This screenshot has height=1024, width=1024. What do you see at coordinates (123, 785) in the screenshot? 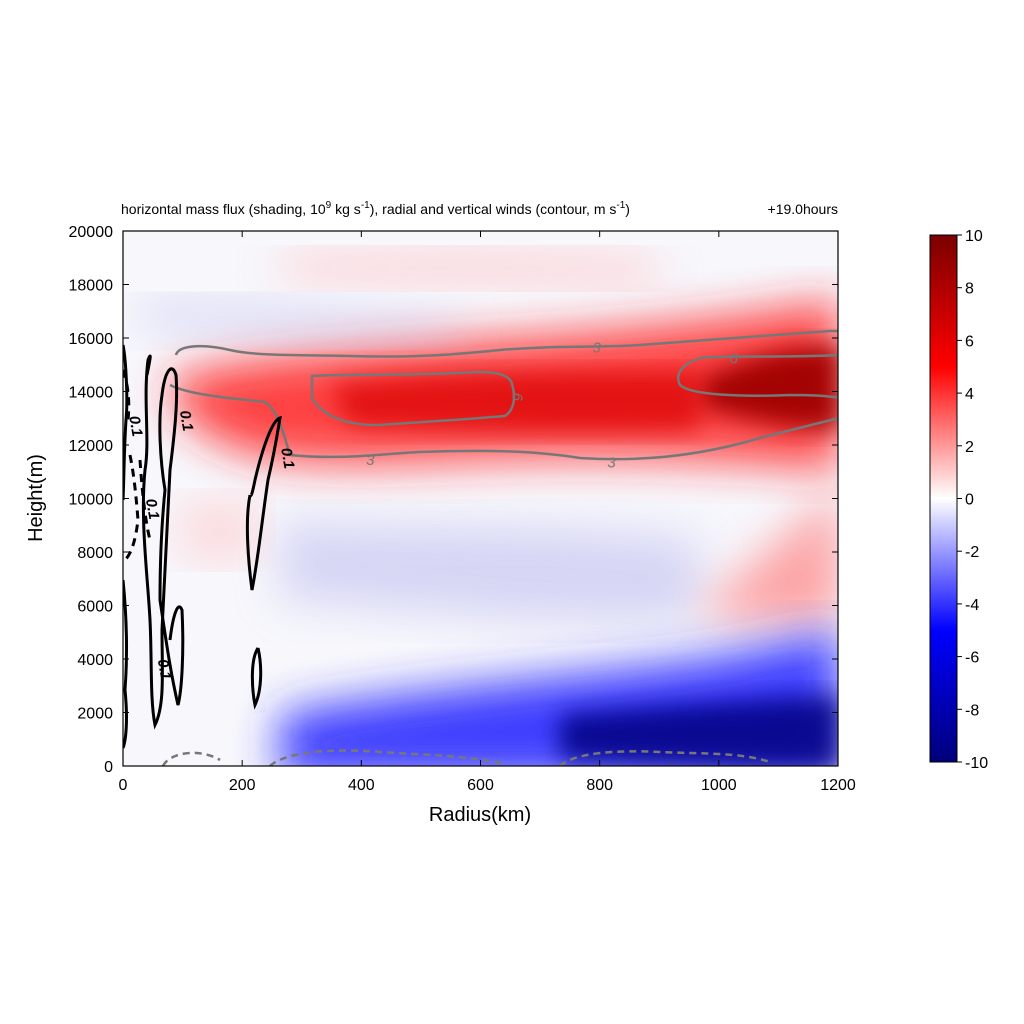
I see `x-tick-label: 0` at bounding box center [123, 785].